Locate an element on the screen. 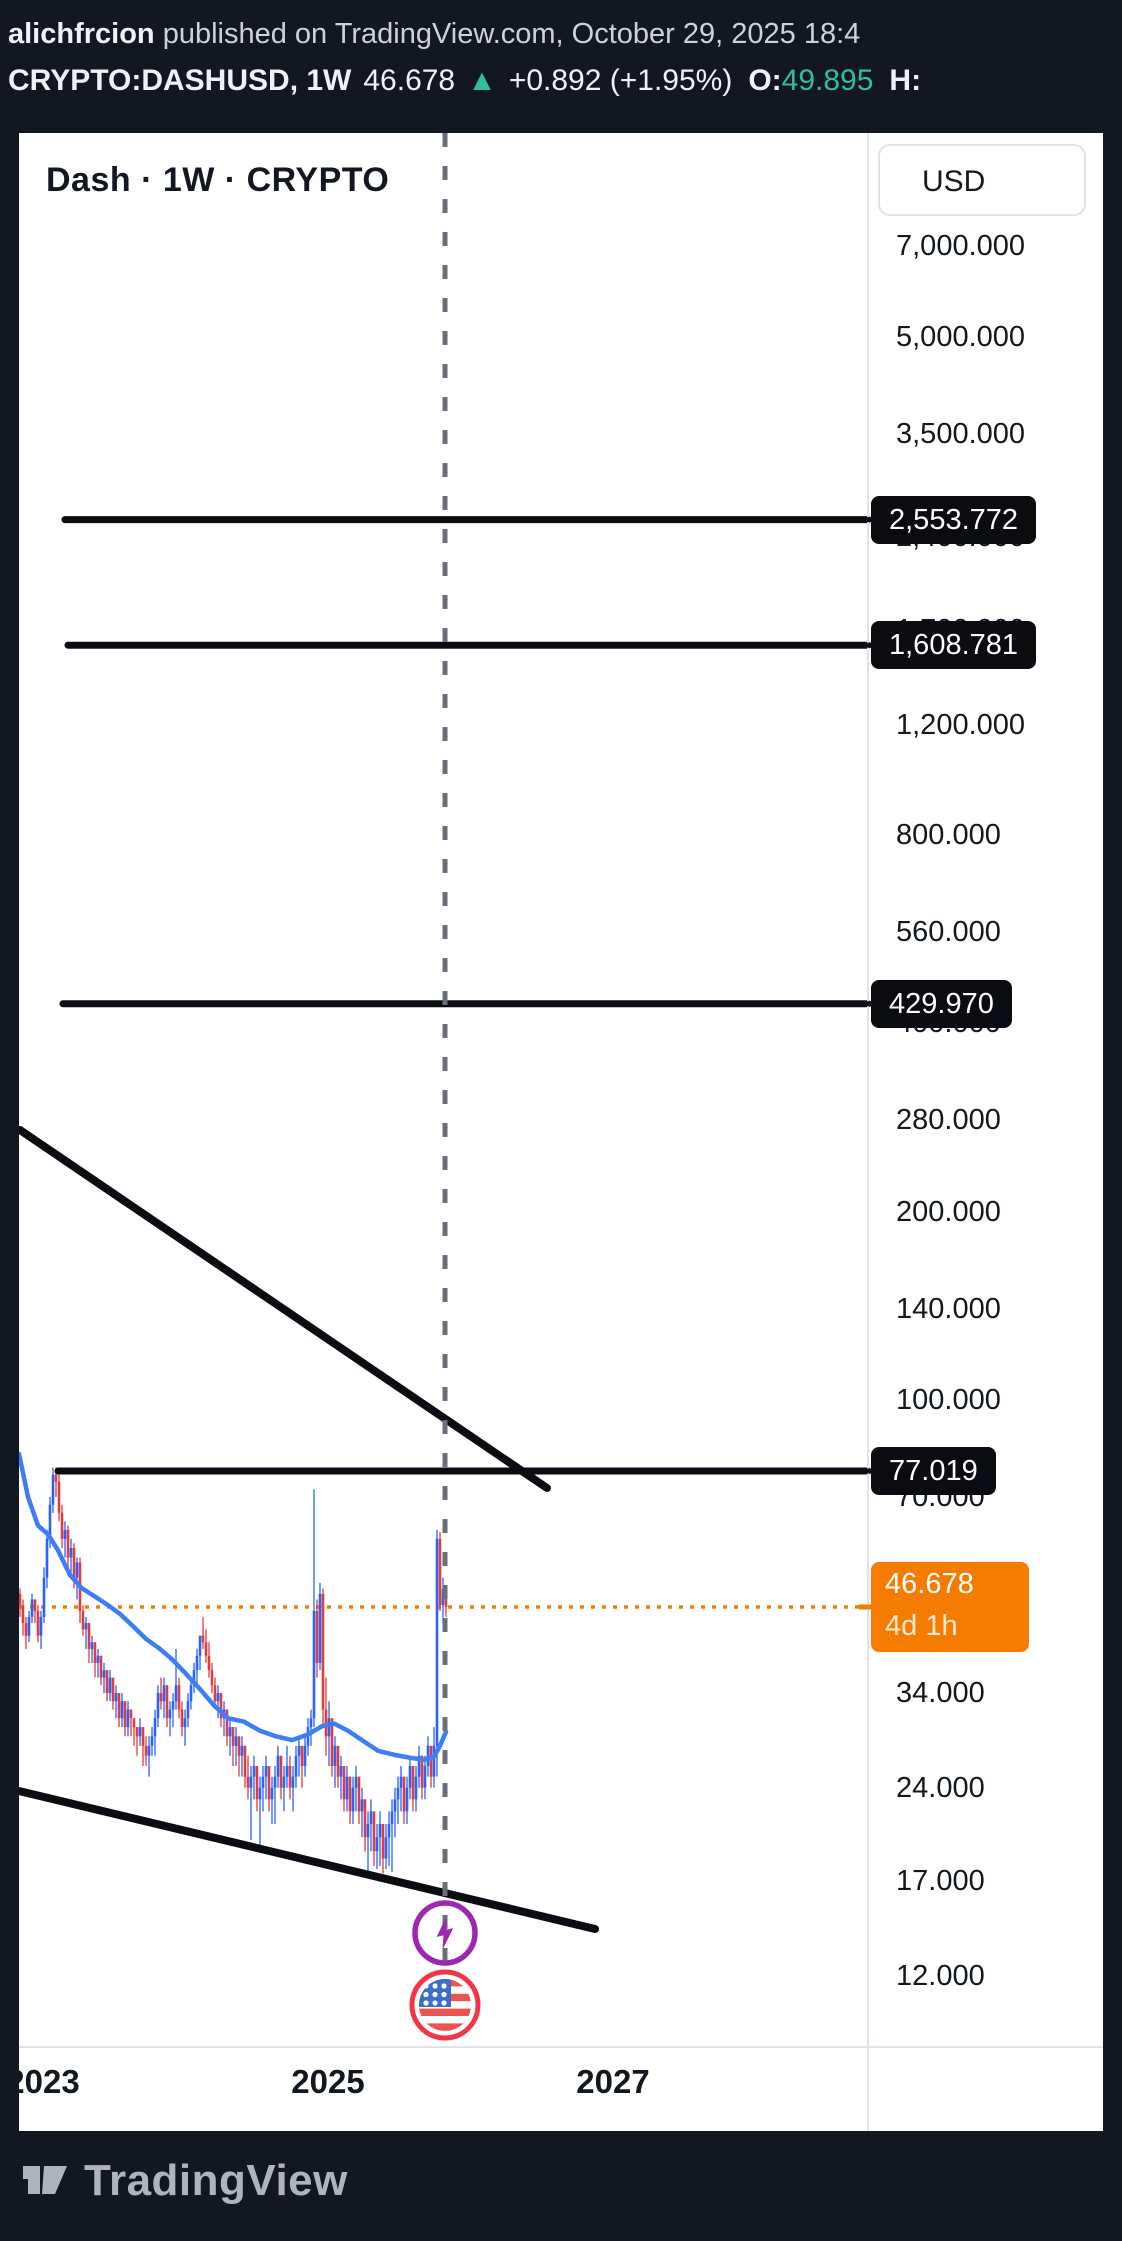  price-change: +0.892 (+1.95%) is located at coordinates (620, 80).